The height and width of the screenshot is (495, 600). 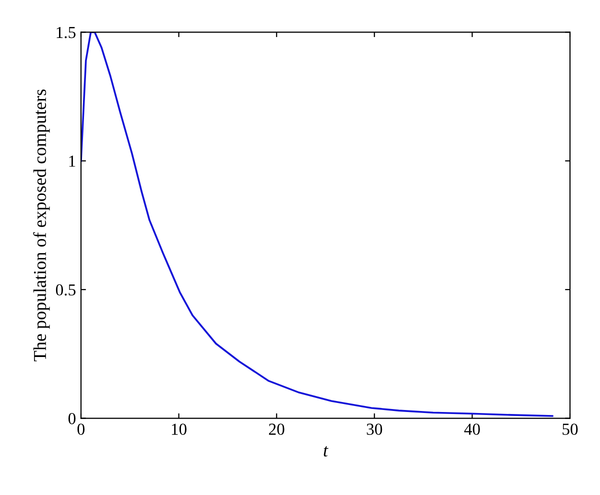 What do you see at coordinates (179, 429) in the screenshot?
I see `x-tick-label: 10` at bounding box center [179, 429].